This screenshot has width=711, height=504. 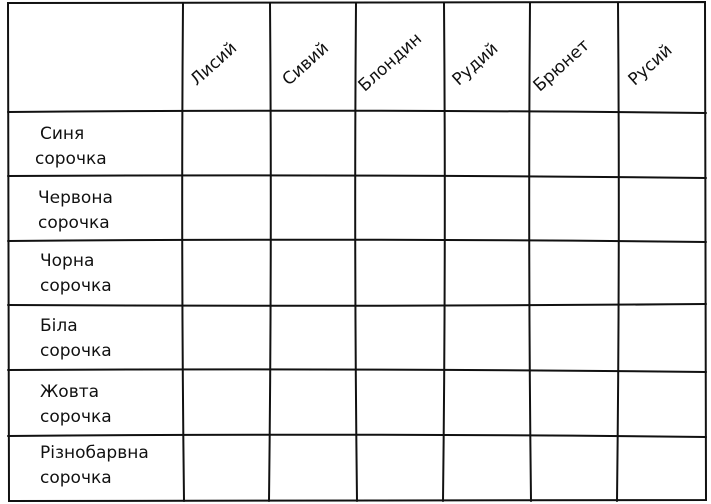 I want to click on row-label: Жовта сорочка, so click(x=76, y=405).